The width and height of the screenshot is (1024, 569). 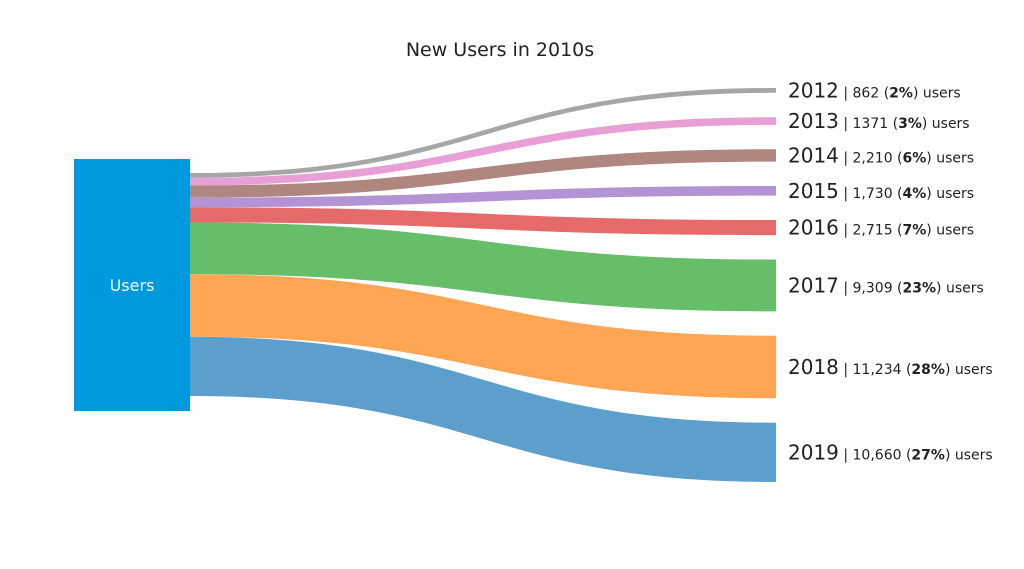 What do you see at coordinates (910, 124) in the screenshot?
I see `target-percent: 3%` at bounding box center [910, 124].